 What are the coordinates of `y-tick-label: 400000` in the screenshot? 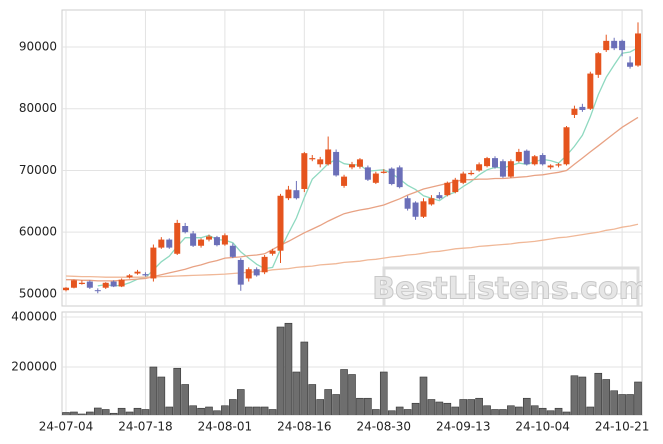 It's located at (34, 317).